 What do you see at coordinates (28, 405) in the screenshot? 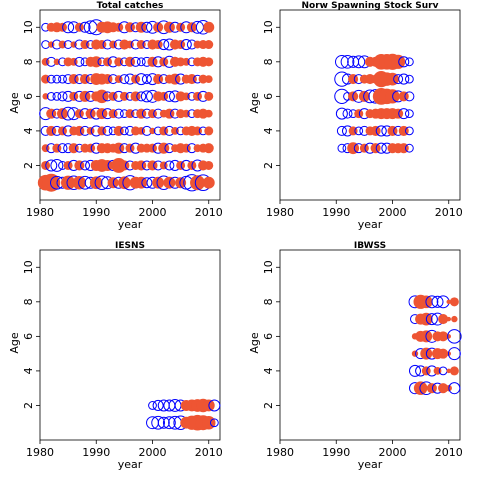
I see `y-tick-label: 2` at bounding box center [28, 405].